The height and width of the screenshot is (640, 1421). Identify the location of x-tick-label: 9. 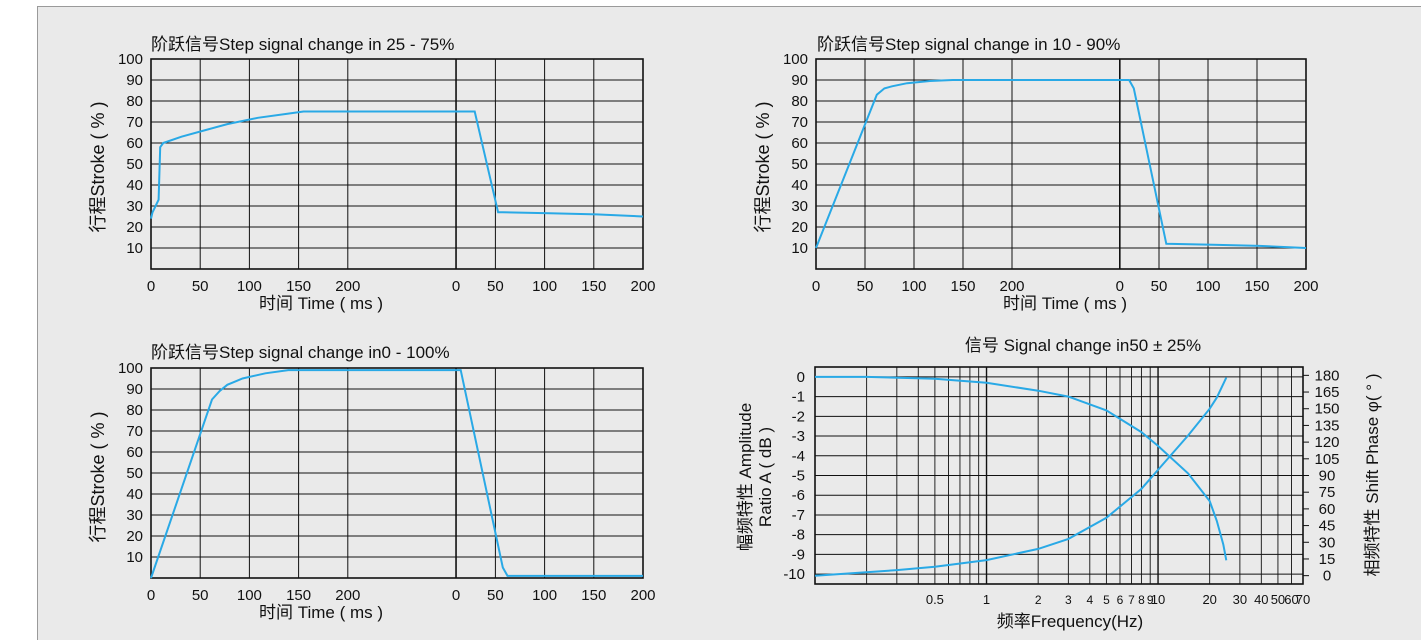
(1150, 600).